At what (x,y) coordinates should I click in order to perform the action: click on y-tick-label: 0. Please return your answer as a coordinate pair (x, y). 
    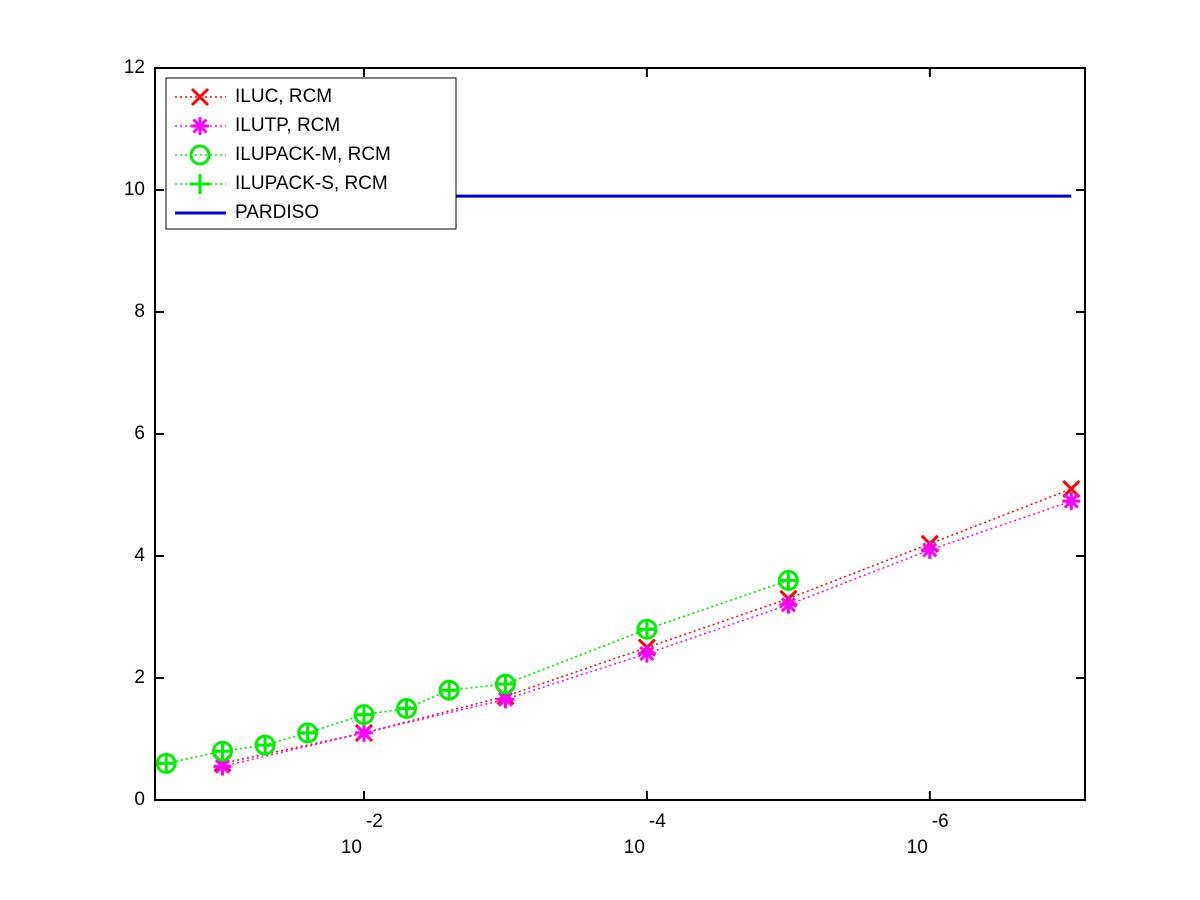
    Looking at the image, I should click on (139, 799).